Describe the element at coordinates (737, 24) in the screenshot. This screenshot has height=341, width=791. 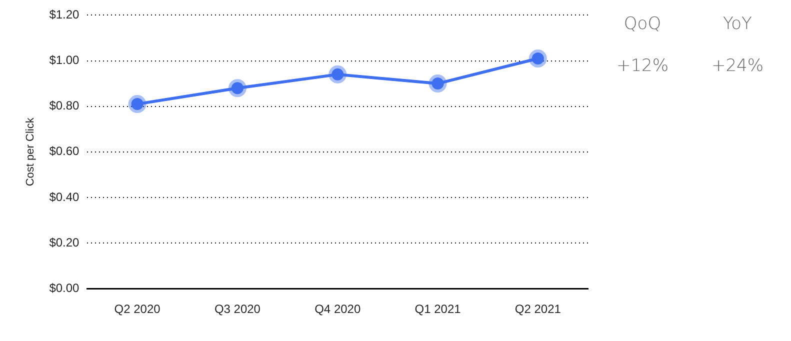
I see `text: YoY` at that location.